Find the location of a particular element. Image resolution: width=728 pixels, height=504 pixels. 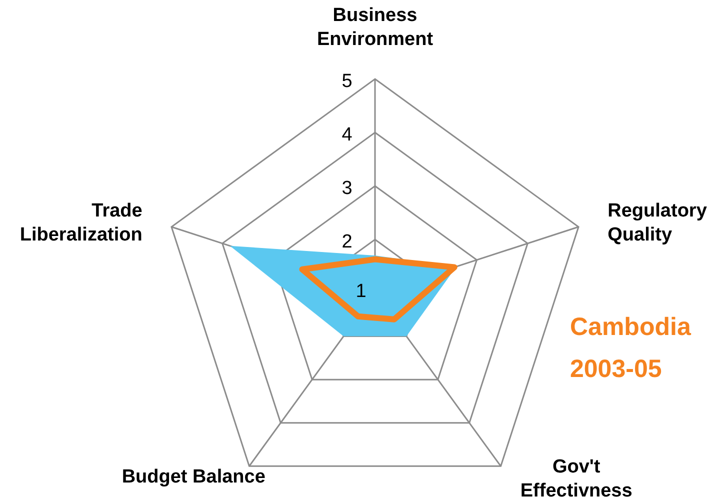

spoke-label: Business Environment is located at coordinates (375, 27).